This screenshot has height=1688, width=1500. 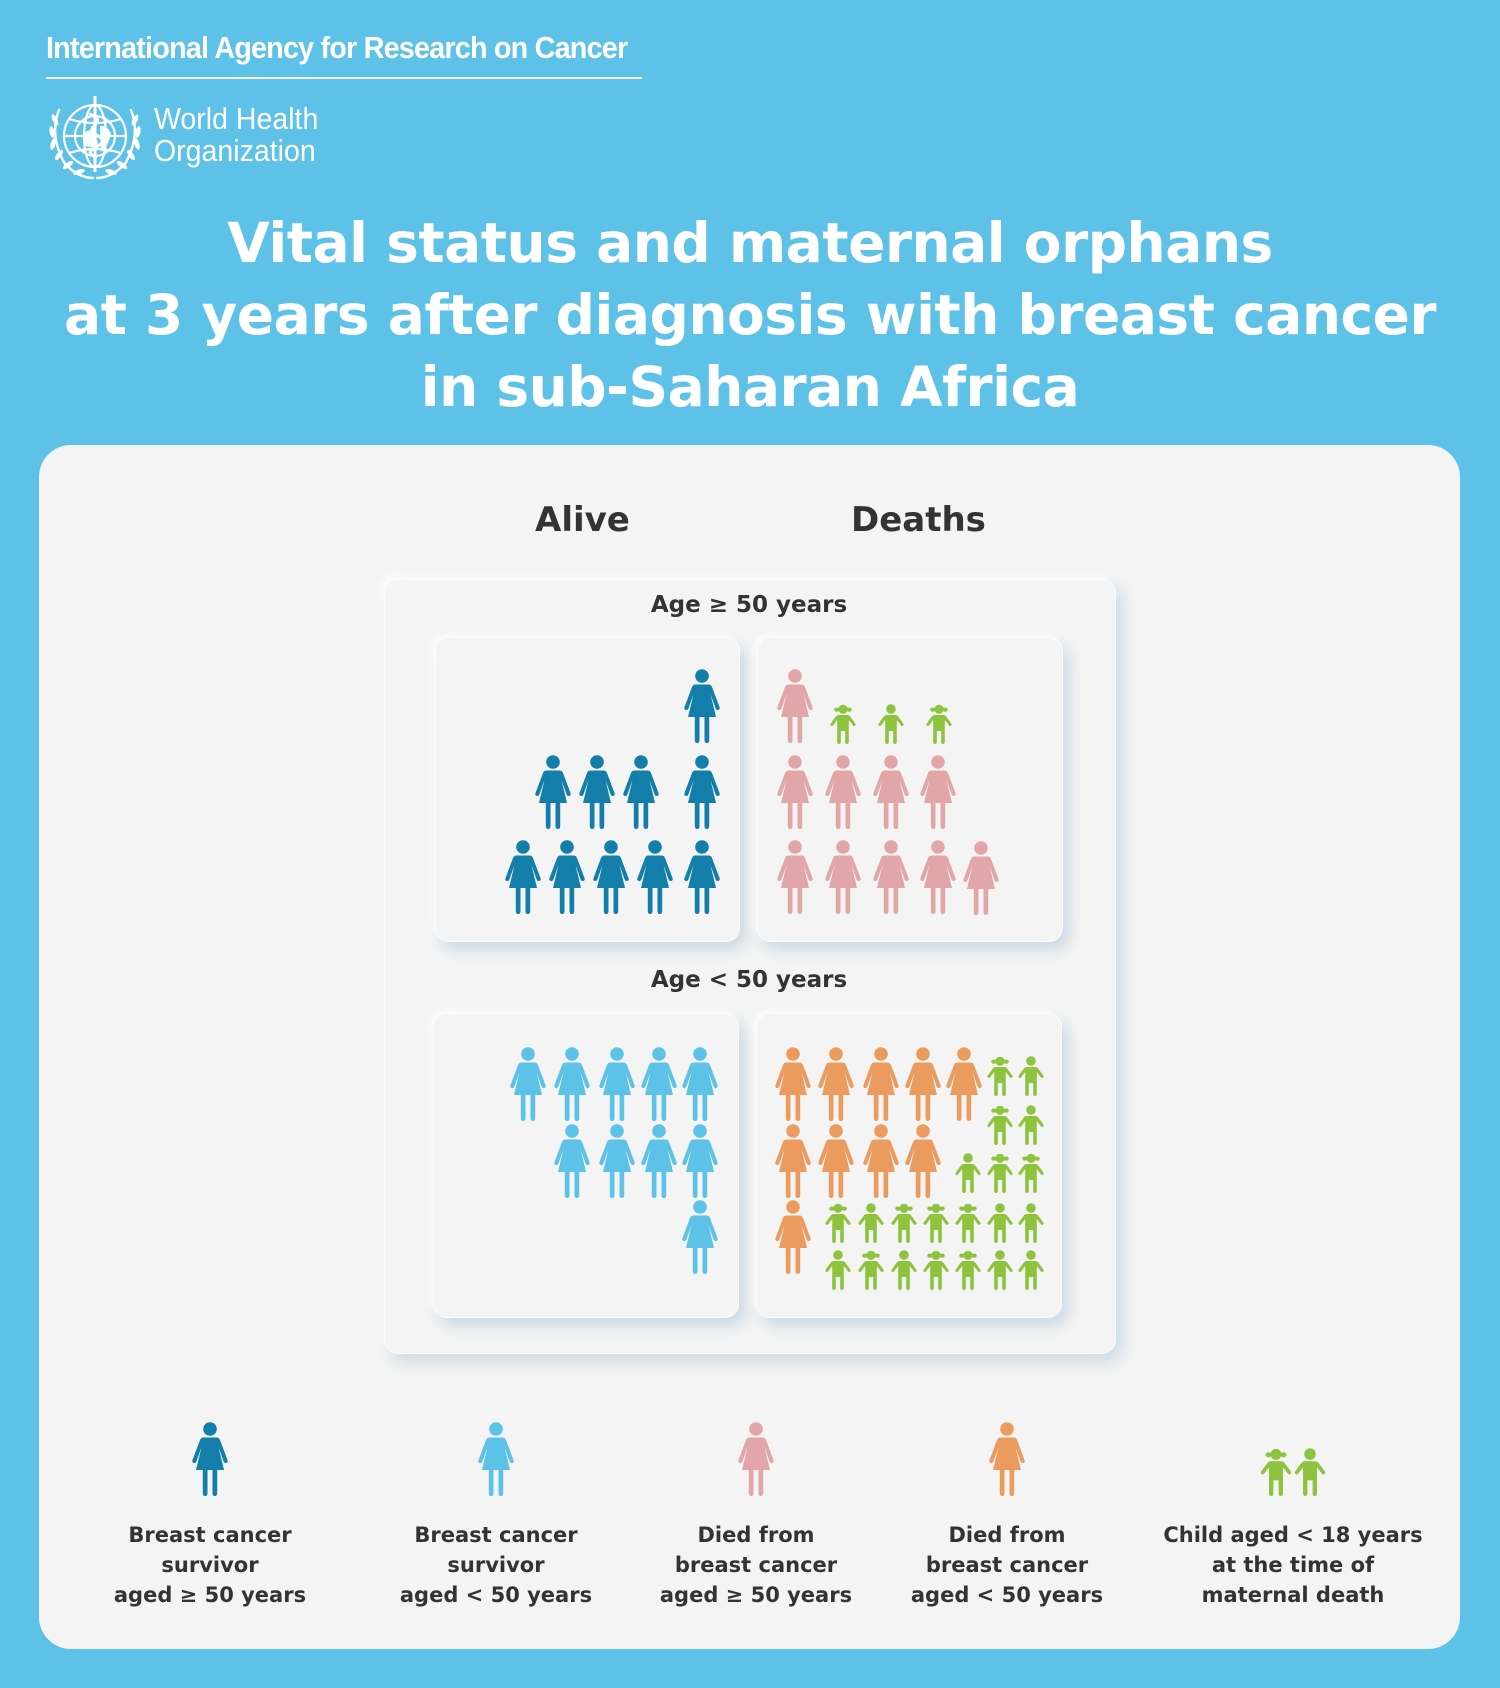 What do you see at coordinates (344, 78) in the screenshot?
I see `header-divider` at bounding box center [344, 78].